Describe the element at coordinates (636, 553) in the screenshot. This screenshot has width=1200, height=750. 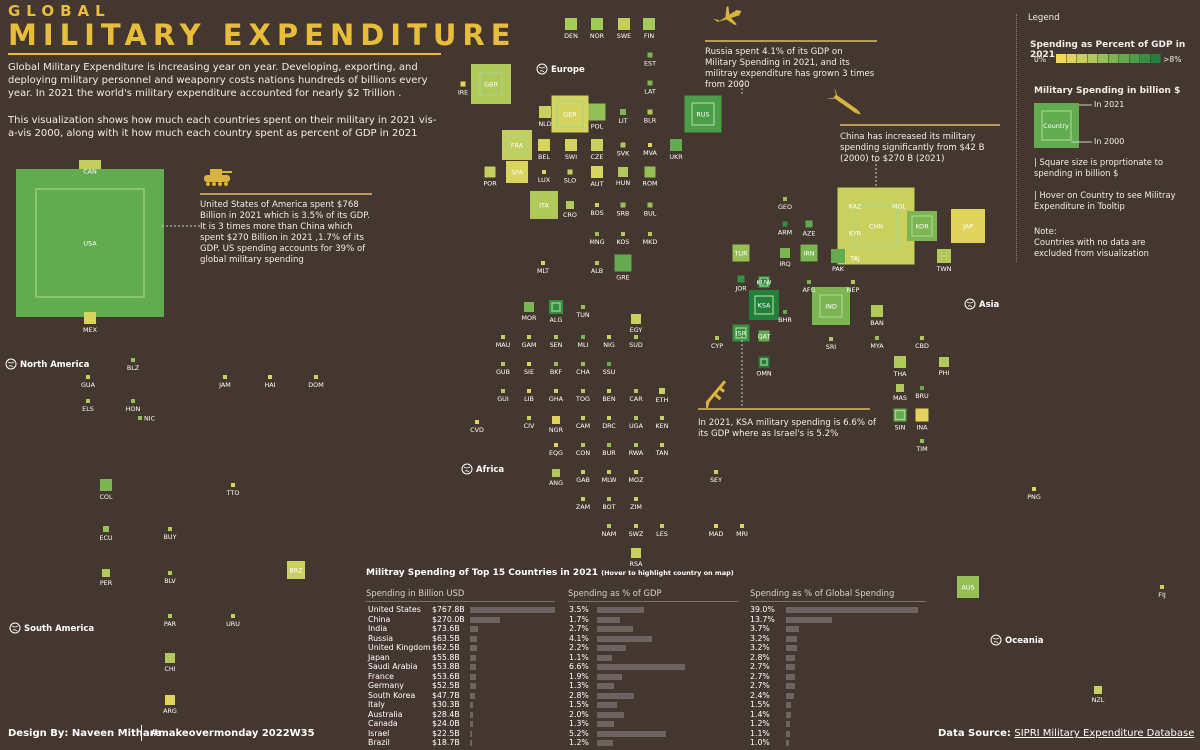
I see `country-square-rsa` at that location.